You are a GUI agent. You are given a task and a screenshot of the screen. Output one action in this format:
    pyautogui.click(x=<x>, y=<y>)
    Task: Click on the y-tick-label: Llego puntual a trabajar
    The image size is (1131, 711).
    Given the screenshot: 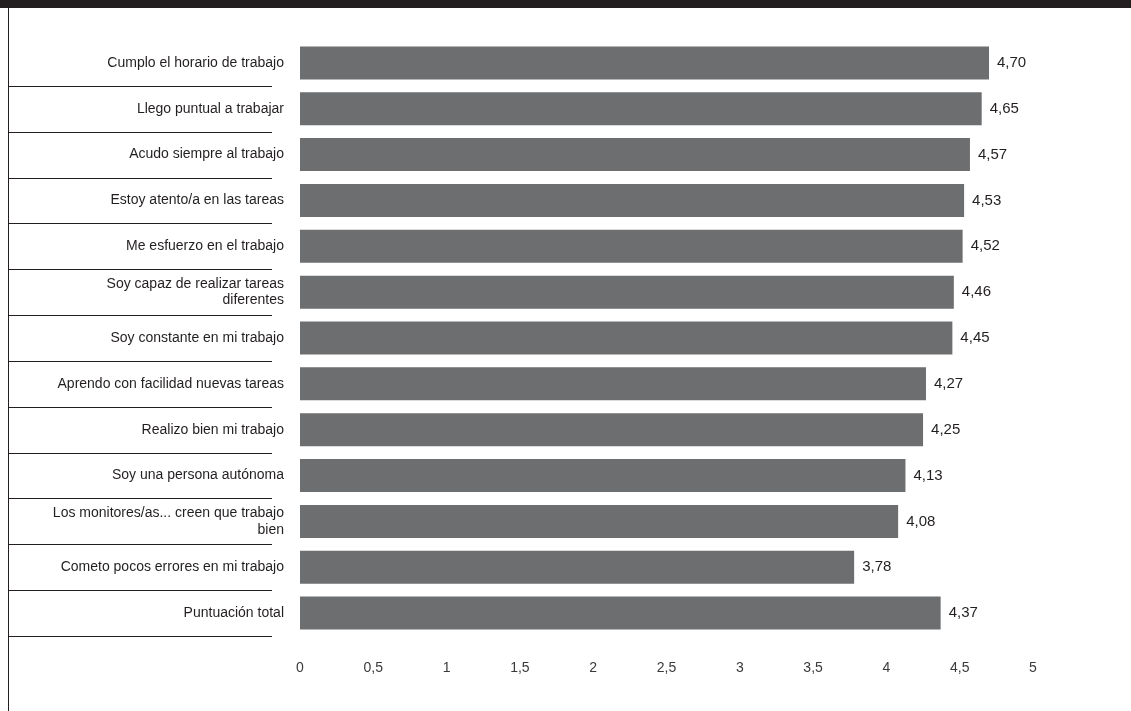 What is the action you would take?
    pyautogui.click(x=210, y=107)
    